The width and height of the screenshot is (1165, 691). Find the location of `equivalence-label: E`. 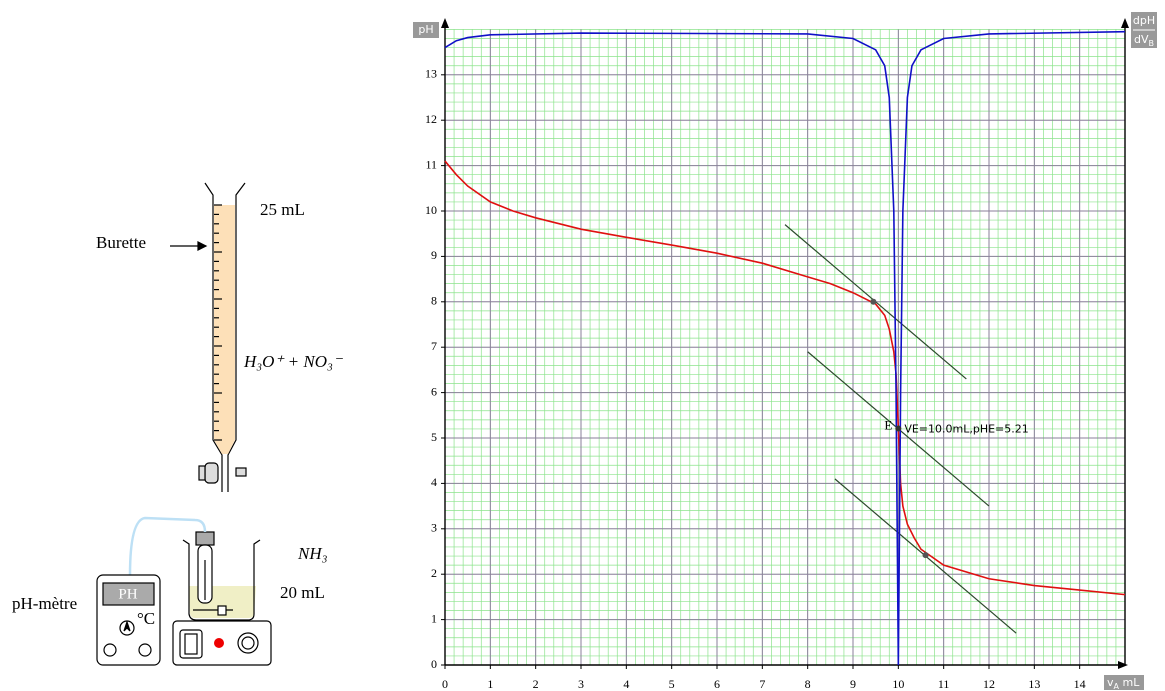

equivalence-label: E is located at coordinates (888, 424).